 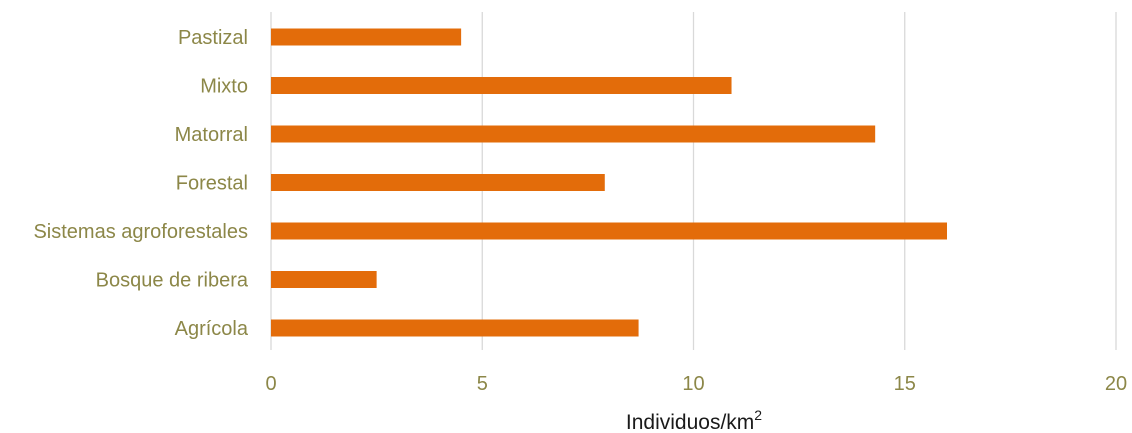 I want to click on category-label: Pastizal, so click(x=213, y=38).